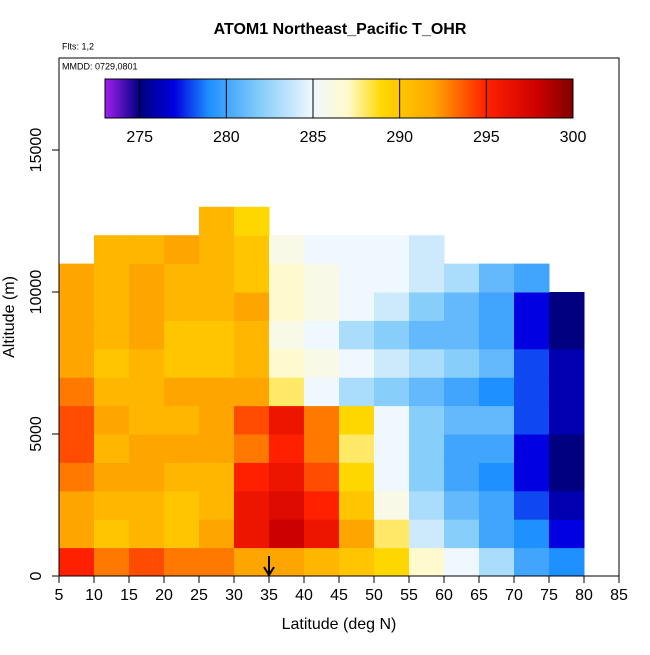 This screenshot has width=650, height=655. What do you see at coordinates (486, 137) in the screenshot?
I see `colorbar-tick-label: 295` at bounding box center [486, 137].